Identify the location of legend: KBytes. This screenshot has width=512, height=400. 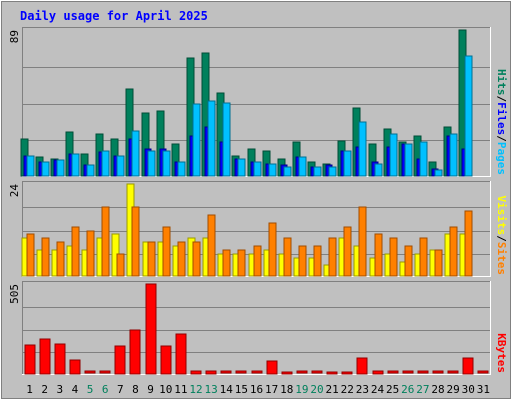
(501, 353).